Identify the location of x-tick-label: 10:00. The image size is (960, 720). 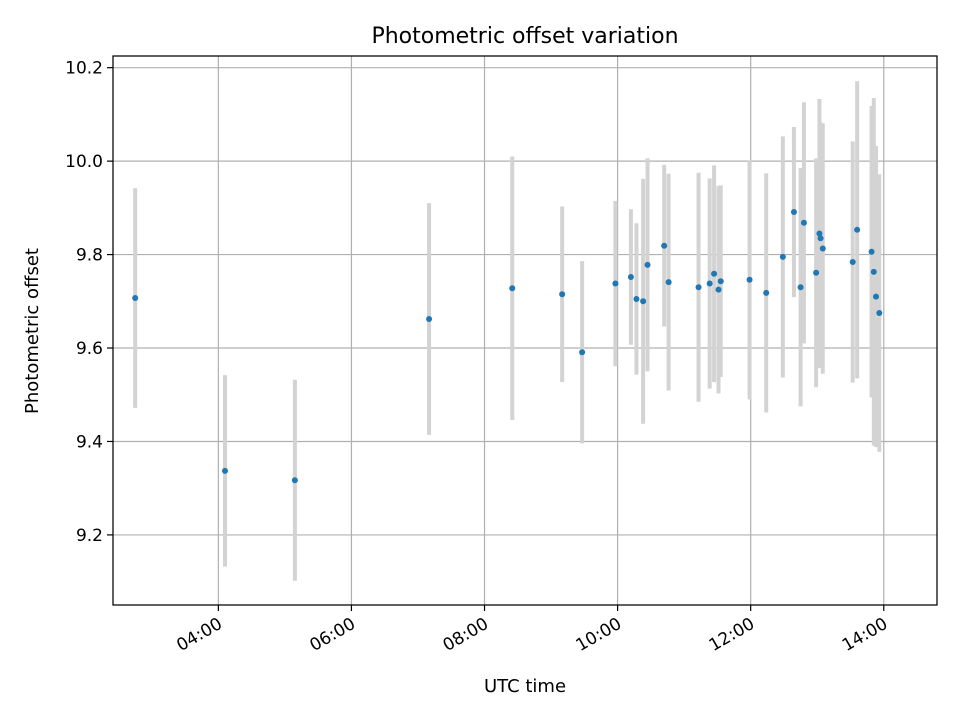
(599, 635).